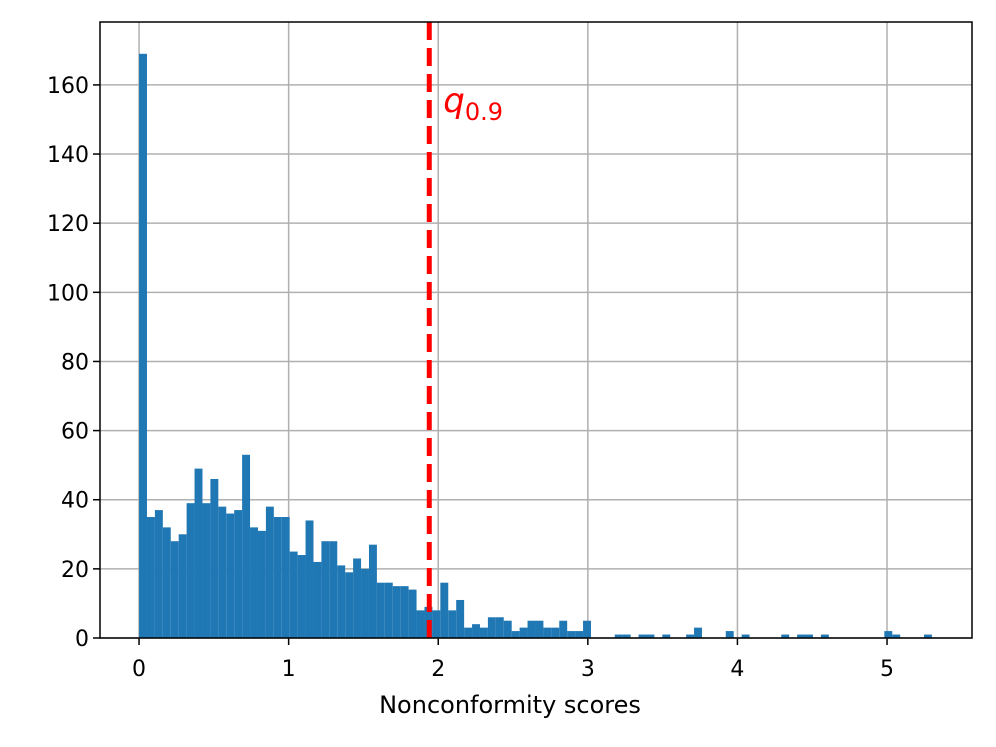 The width and height of the screenshot is (996, 747). Describe the element at coordinates (887, 669) in the screenshot. I see `x-tick-label: 5` at that location.